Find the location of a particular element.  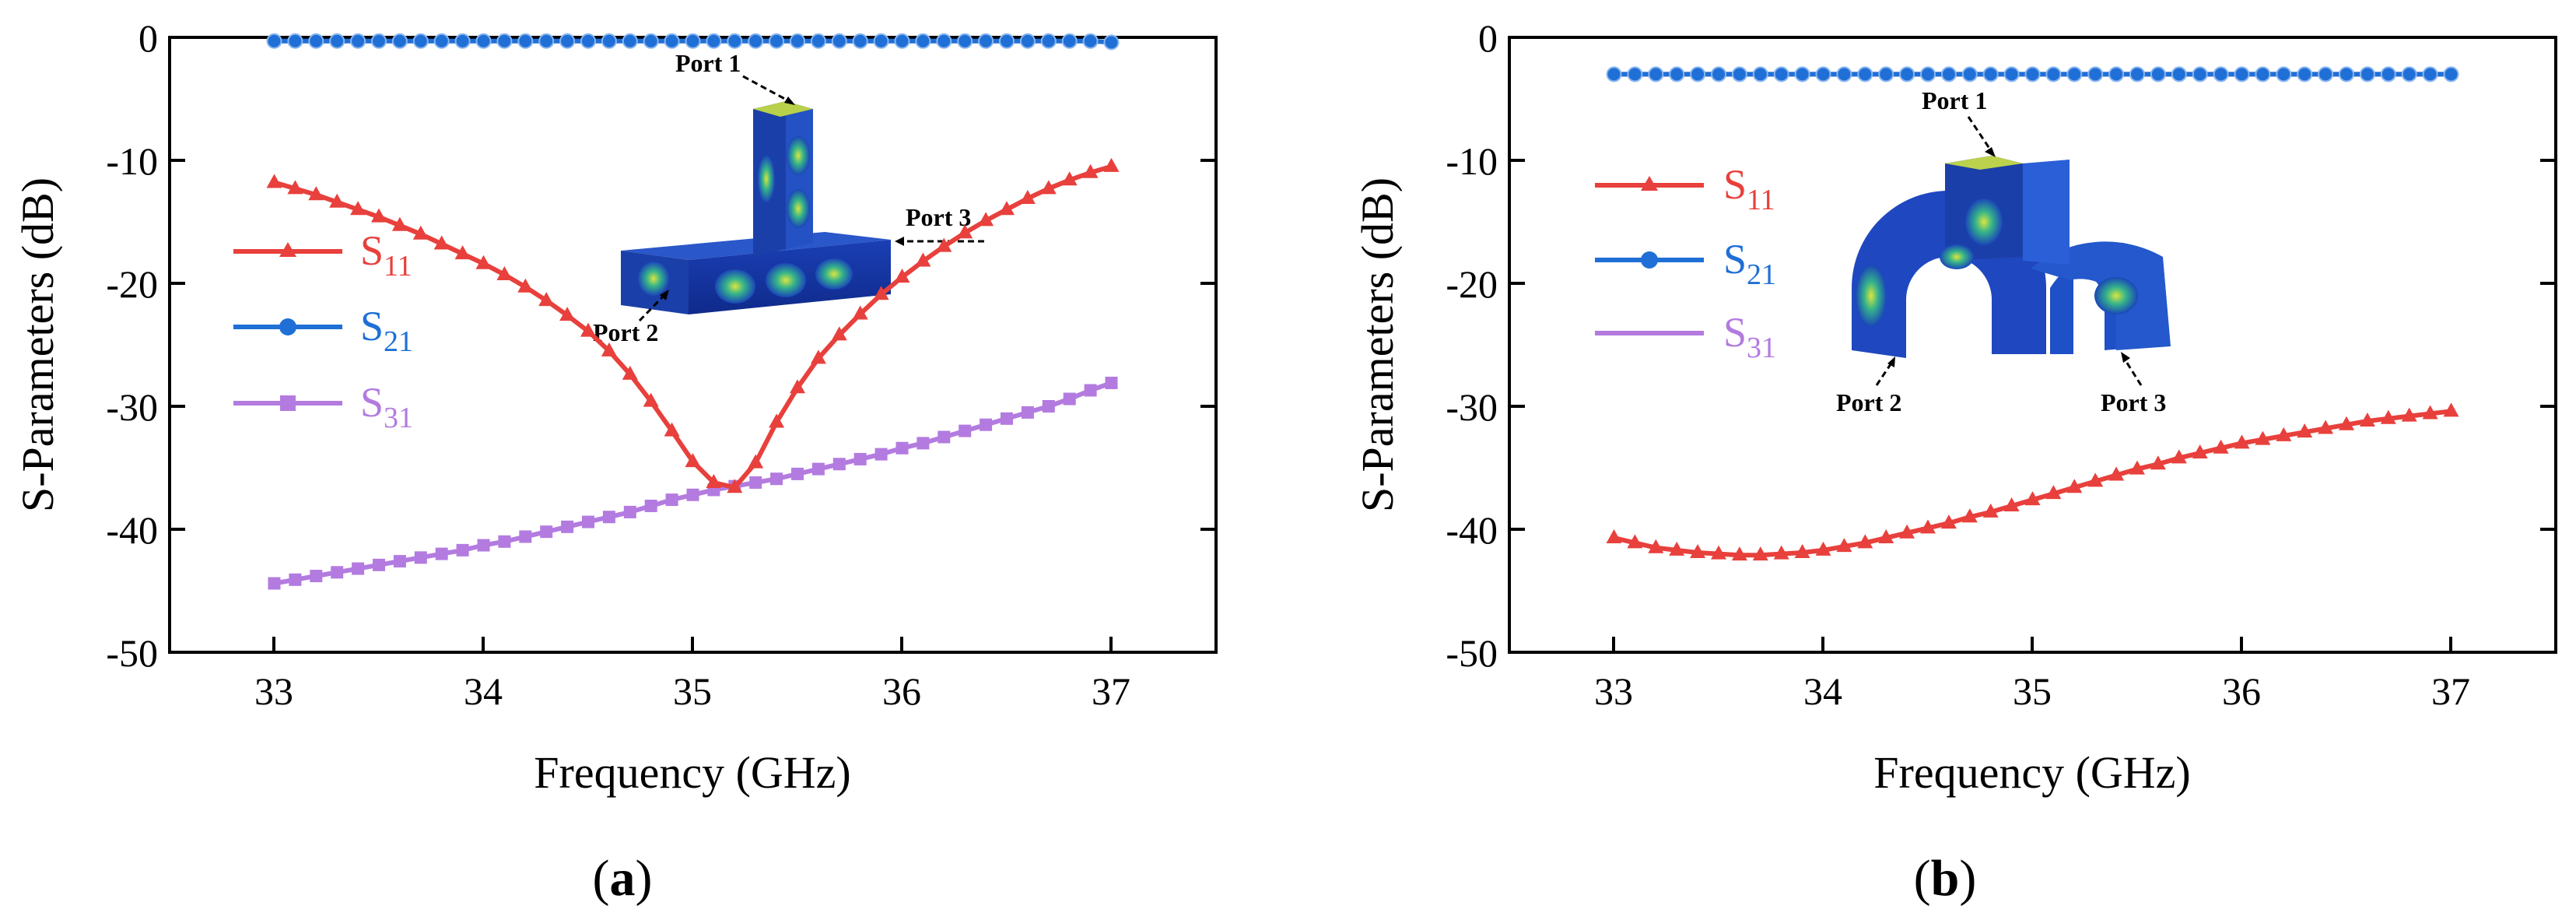

legend-label: S31 is located at coordinates (1750, 336).